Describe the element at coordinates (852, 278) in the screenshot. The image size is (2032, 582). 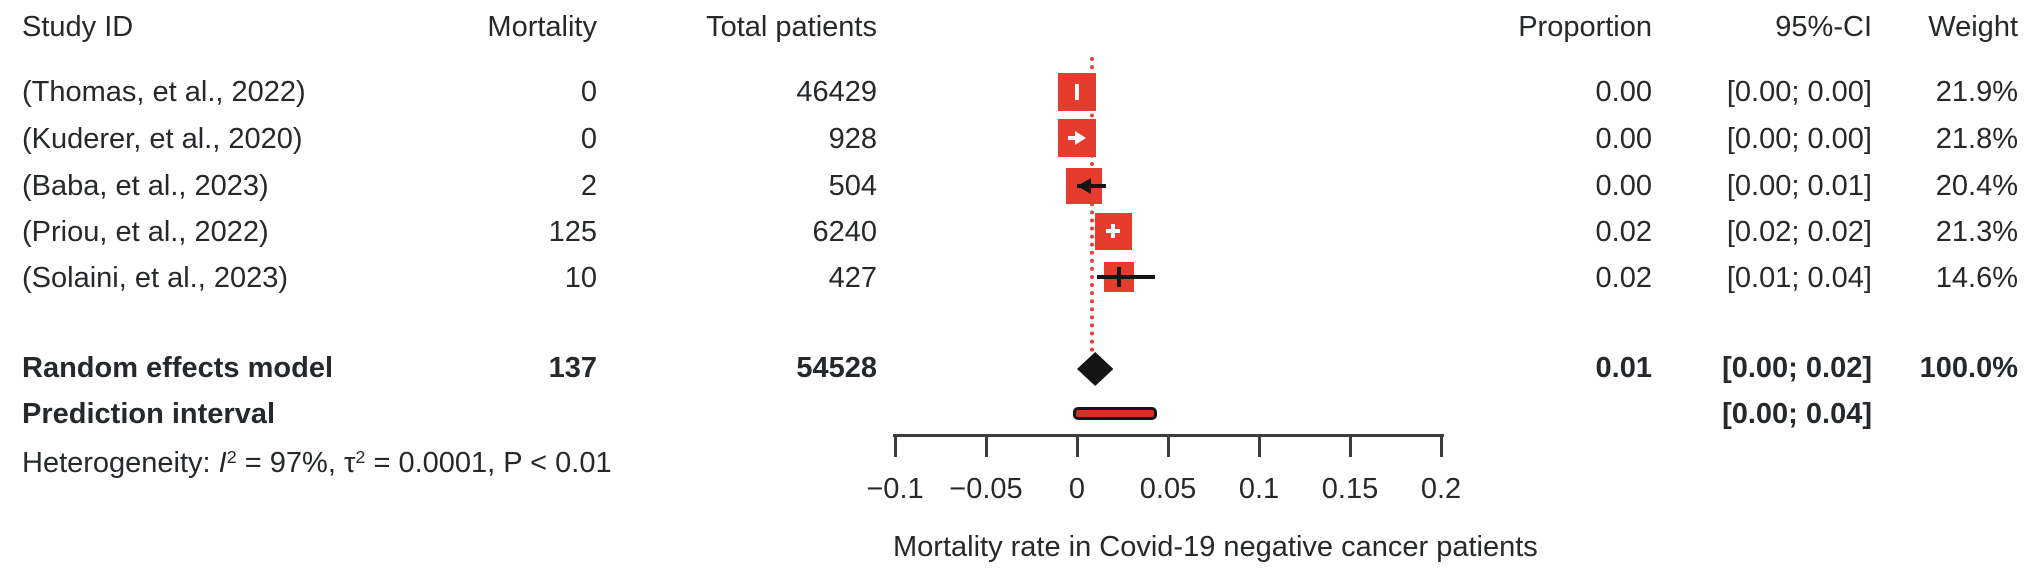
I see `table-row-total: 427` at that location.